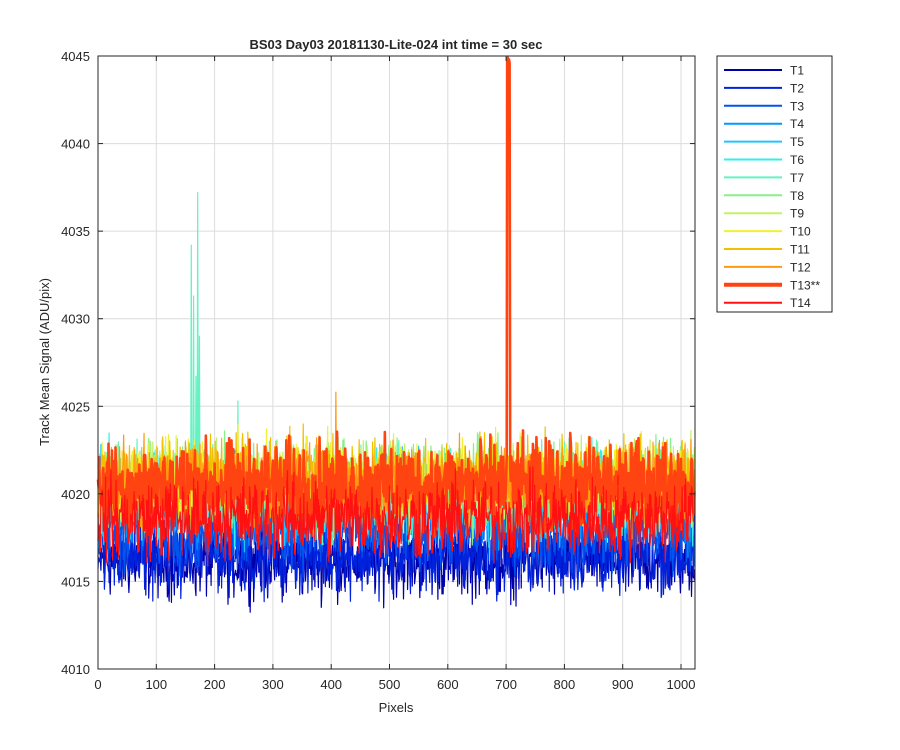 The height and width of the screenshot is (750, 900). What do you see at coordinates (75, 669) in the screenshot?
I see `y-tick-label: 4010` at bounding box center [75, 669].